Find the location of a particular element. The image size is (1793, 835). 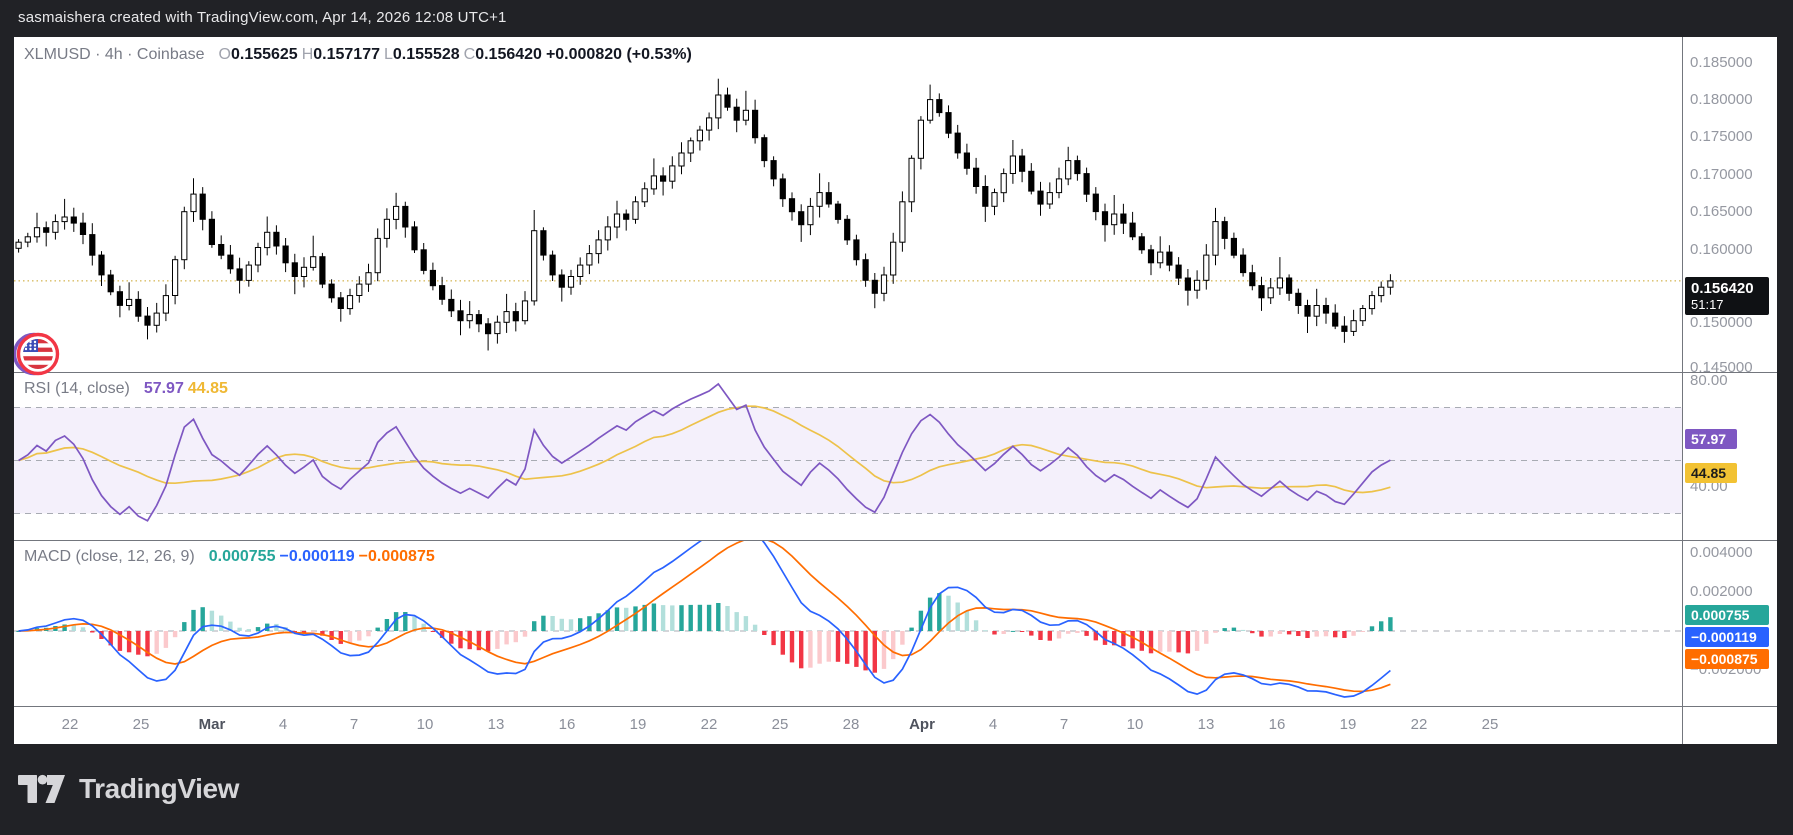

bar-countdown: 51:17 is located at coordinates (1707, 304).